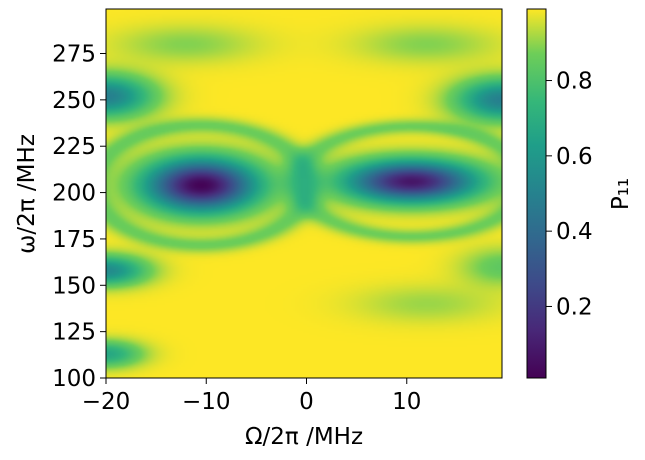 The image size is (645, 460). Describe the element at coordinates (569, 194) in the screenshot. I see `colorbar-ticks: 0.2 0.4 0.6 0.8` at that location.